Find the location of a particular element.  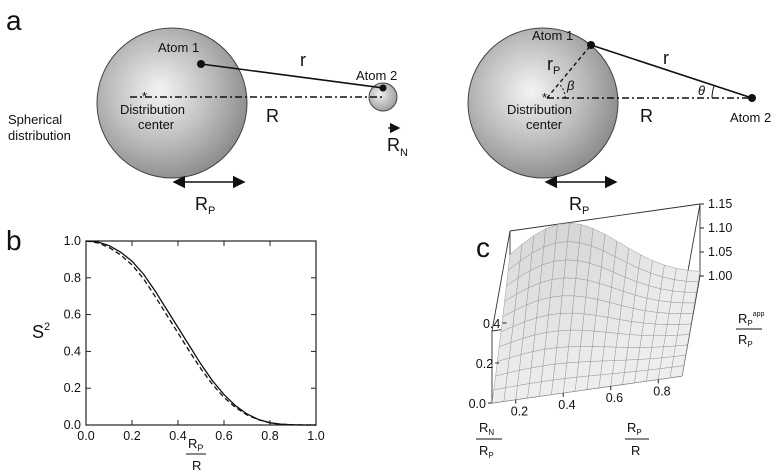

plot-b-ylabel: S2 is located at coordinates (41, 331).